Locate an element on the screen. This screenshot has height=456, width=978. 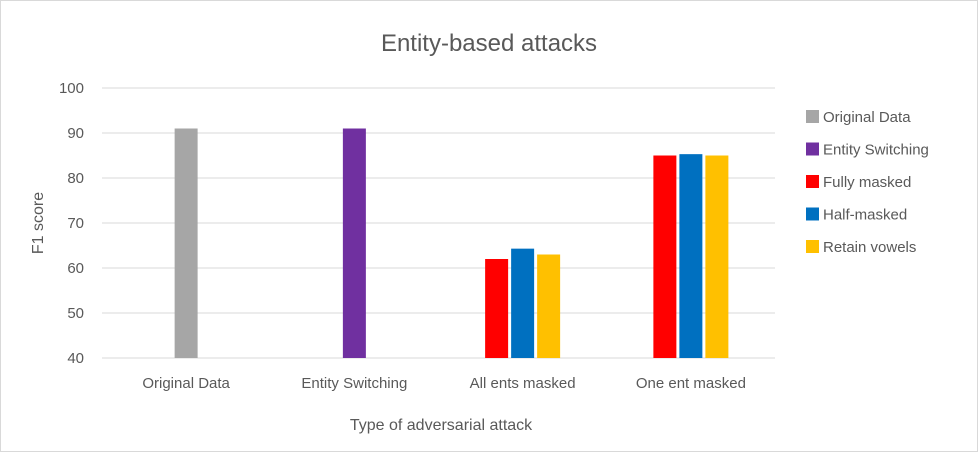
bar-original-data-original-data is located at coordinates (186, 243).